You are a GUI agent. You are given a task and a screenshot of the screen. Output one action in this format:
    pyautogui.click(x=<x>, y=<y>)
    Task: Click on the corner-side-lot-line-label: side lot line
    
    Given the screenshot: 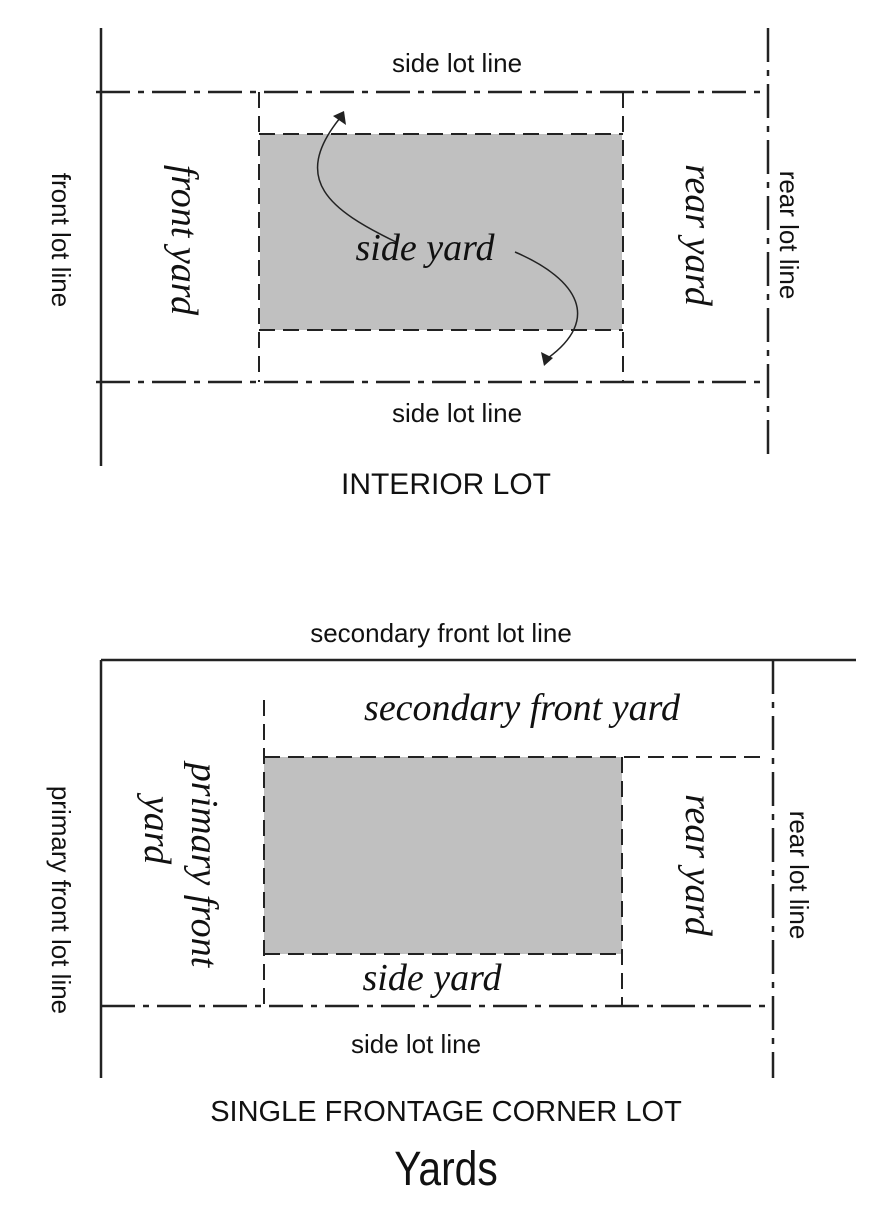 What is the action you would take?
    pyautogui.click(x=416, y=1044)
    